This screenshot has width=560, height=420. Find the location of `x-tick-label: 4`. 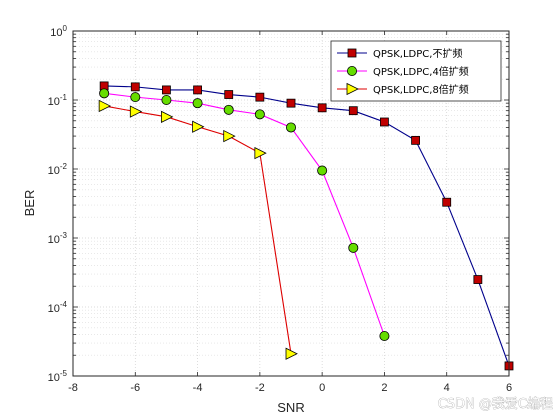

x-tick-label: 4 is located at coordinates (447, 388).